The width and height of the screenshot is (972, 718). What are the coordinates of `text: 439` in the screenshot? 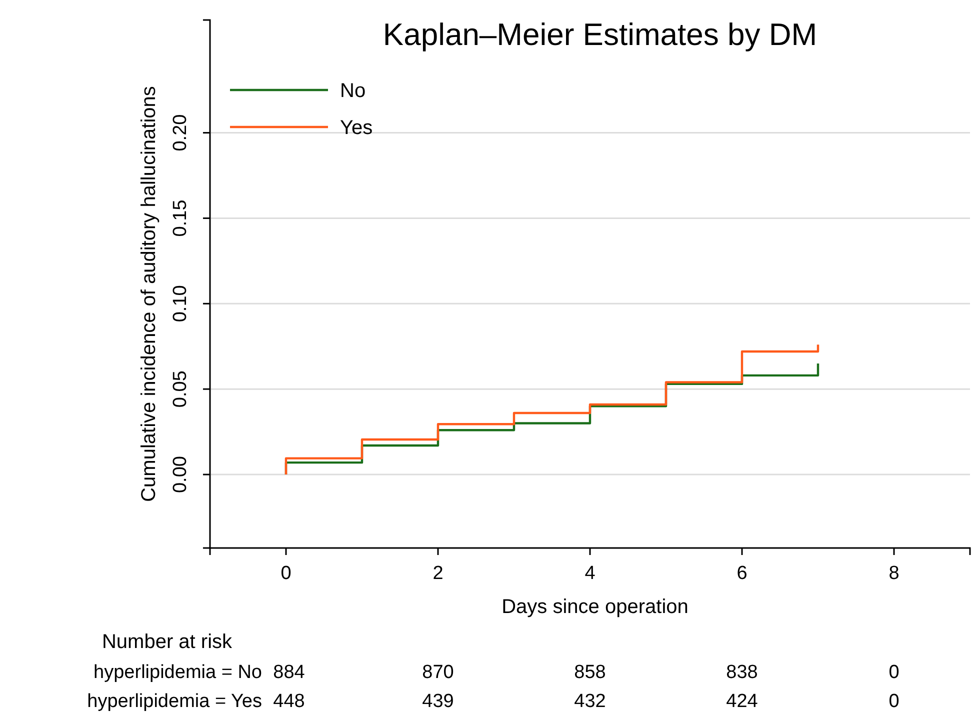 It's located at (438, 701).